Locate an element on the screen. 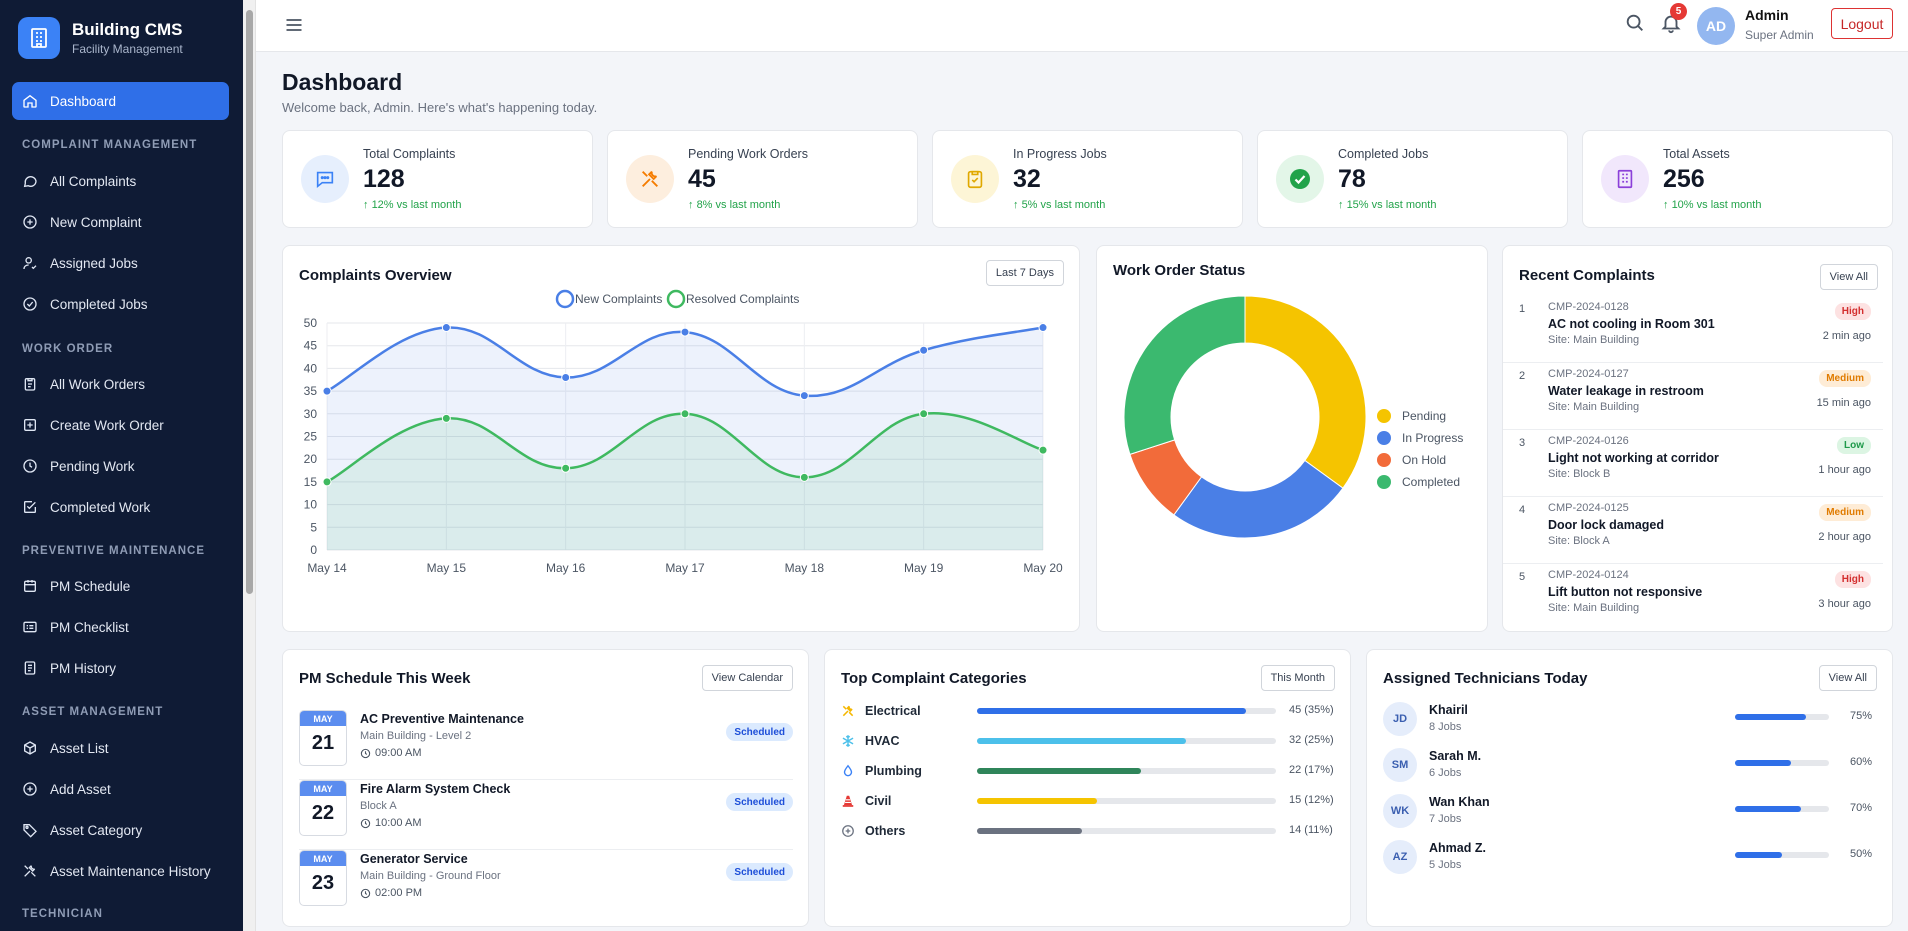  sidebar-item-create-work-order: Create Work Order is located at coordinates (120, 425).